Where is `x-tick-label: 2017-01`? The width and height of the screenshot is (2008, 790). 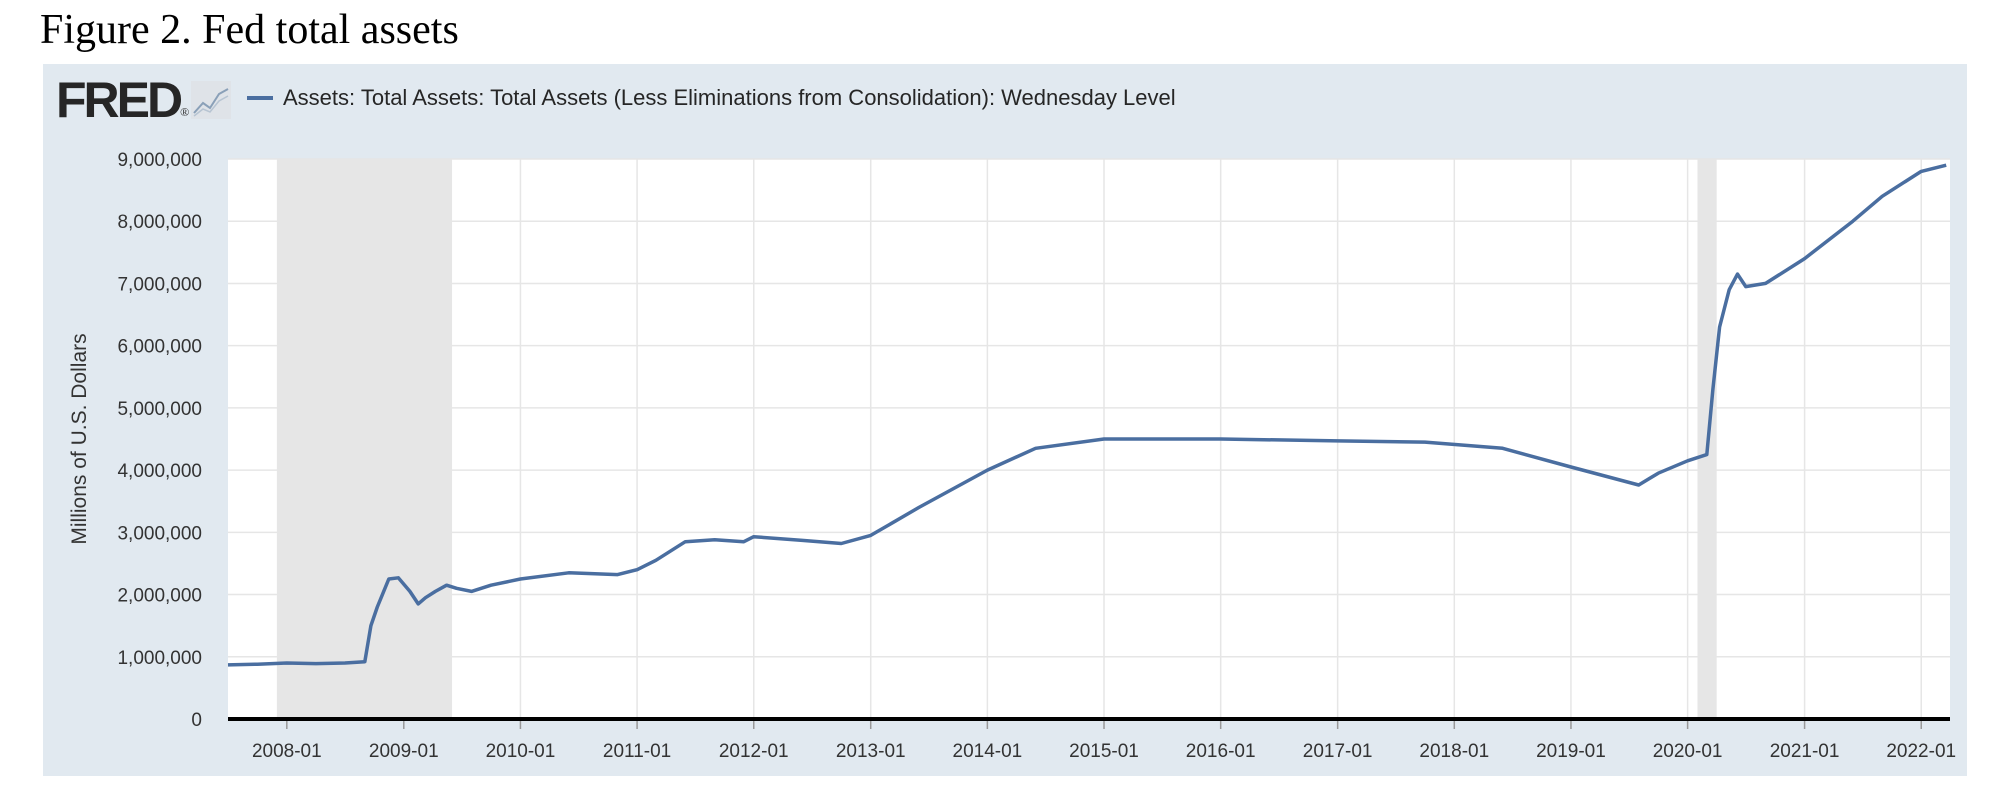 x-tick-label: 2017-01 is located at coordinates (1338, 751).